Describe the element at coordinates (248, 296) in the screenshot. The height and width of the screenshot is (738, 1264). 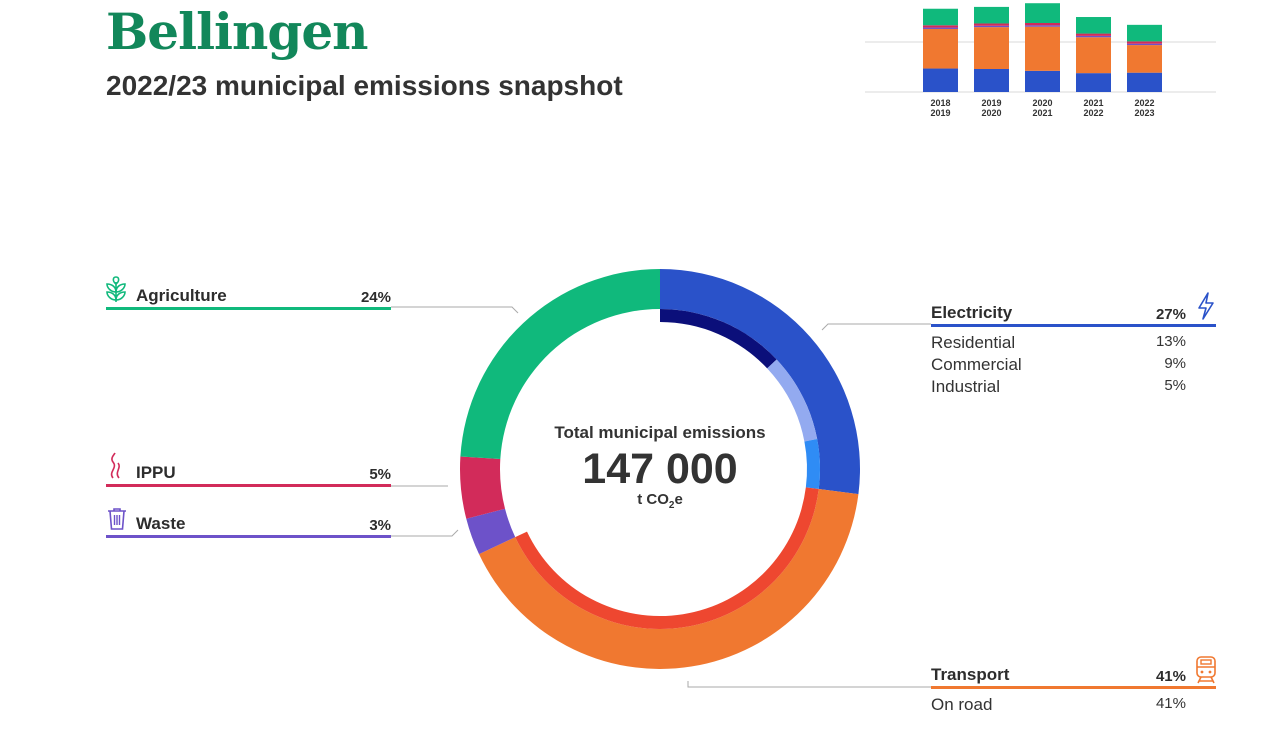
I see `sector-agriculture: Agriculture 24%` at that location.